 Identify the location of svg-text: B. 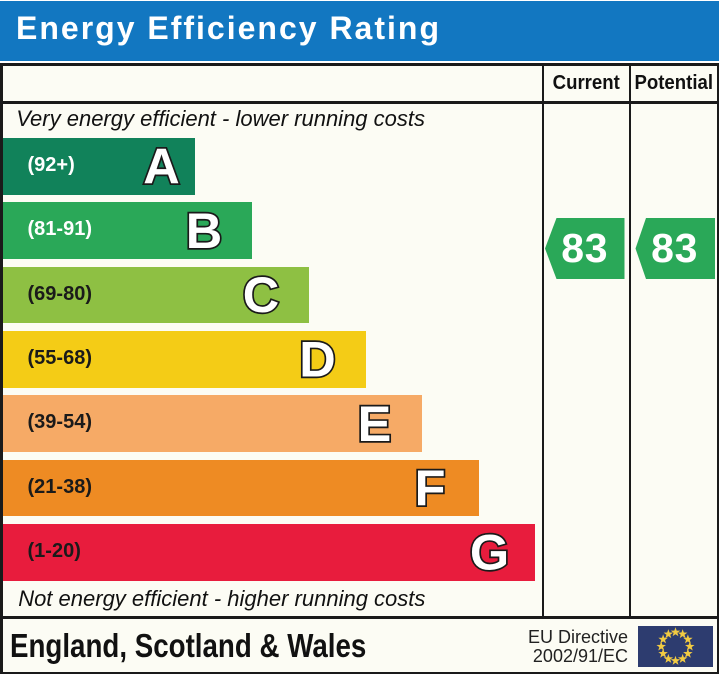
(204, 230).